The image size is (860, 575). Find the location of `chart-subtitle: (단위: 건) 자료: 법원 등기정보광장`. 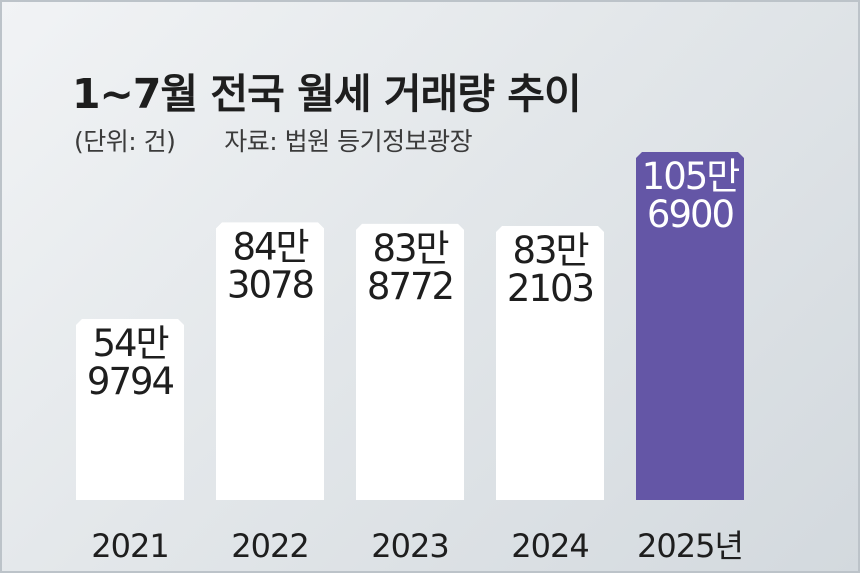

chart-subtitle: (단위: 건) 자료: 법원 등기정보광장 is located at coordinates (273, 140).